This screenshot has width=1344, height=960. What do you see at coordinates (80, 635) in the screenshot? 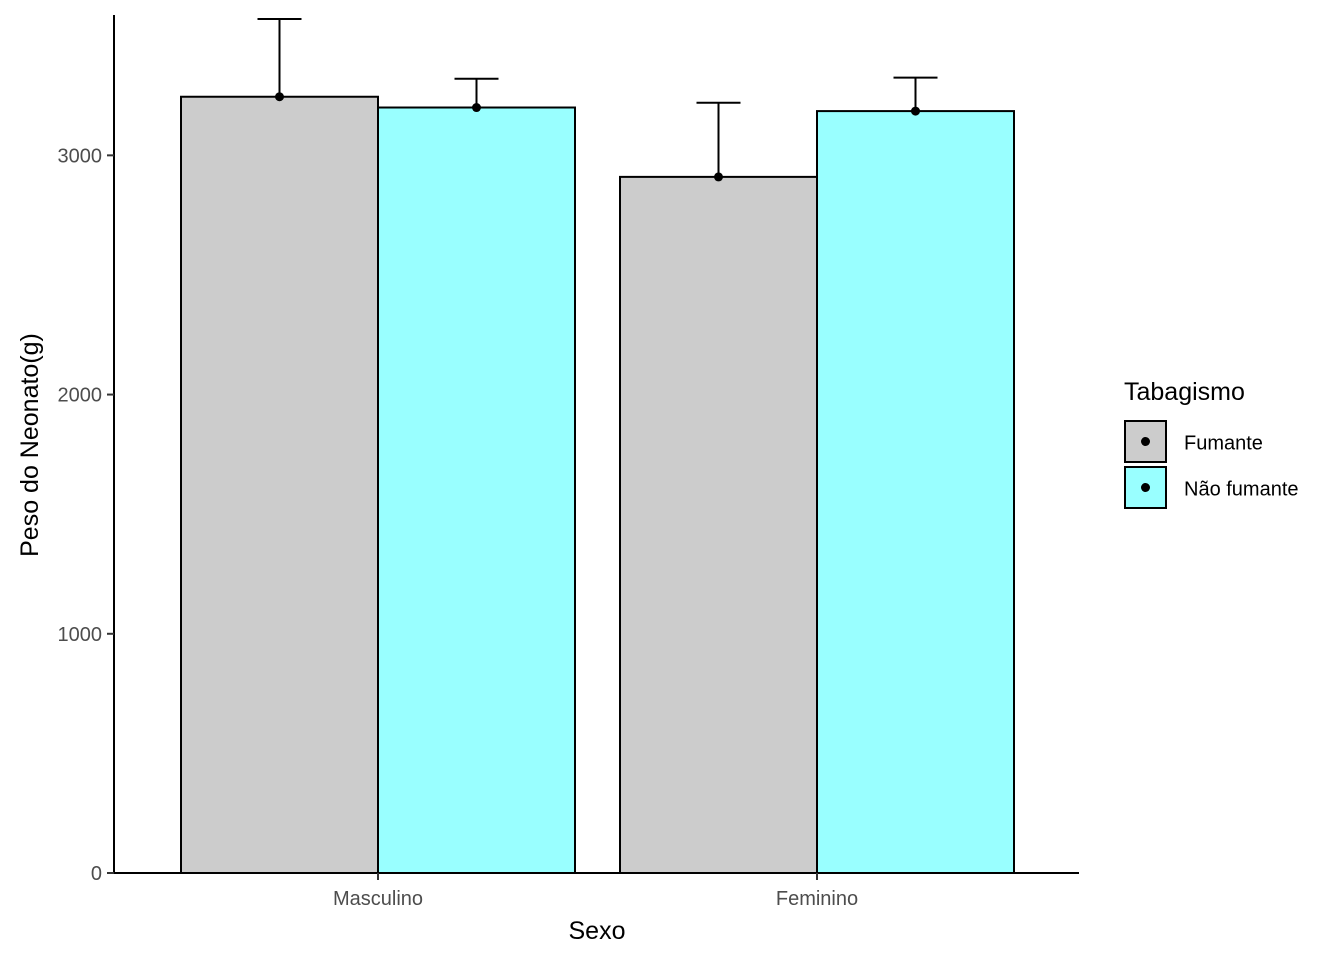
I see `y-tick-label: 1000` at bounding box center [80, 635].